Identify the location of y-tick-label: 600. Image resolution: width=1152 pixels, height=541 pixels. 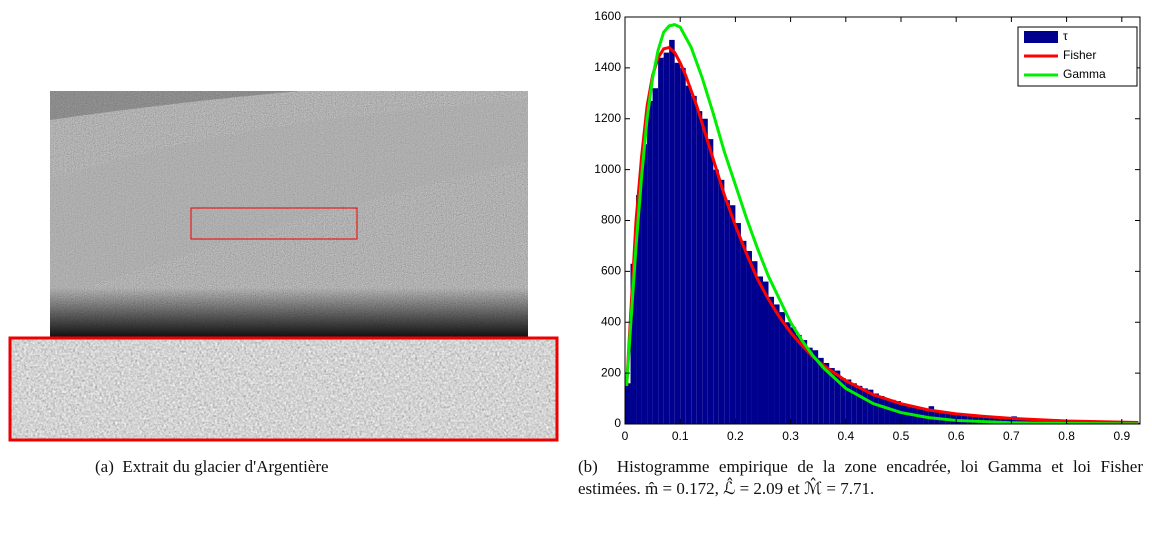
(611, 271).